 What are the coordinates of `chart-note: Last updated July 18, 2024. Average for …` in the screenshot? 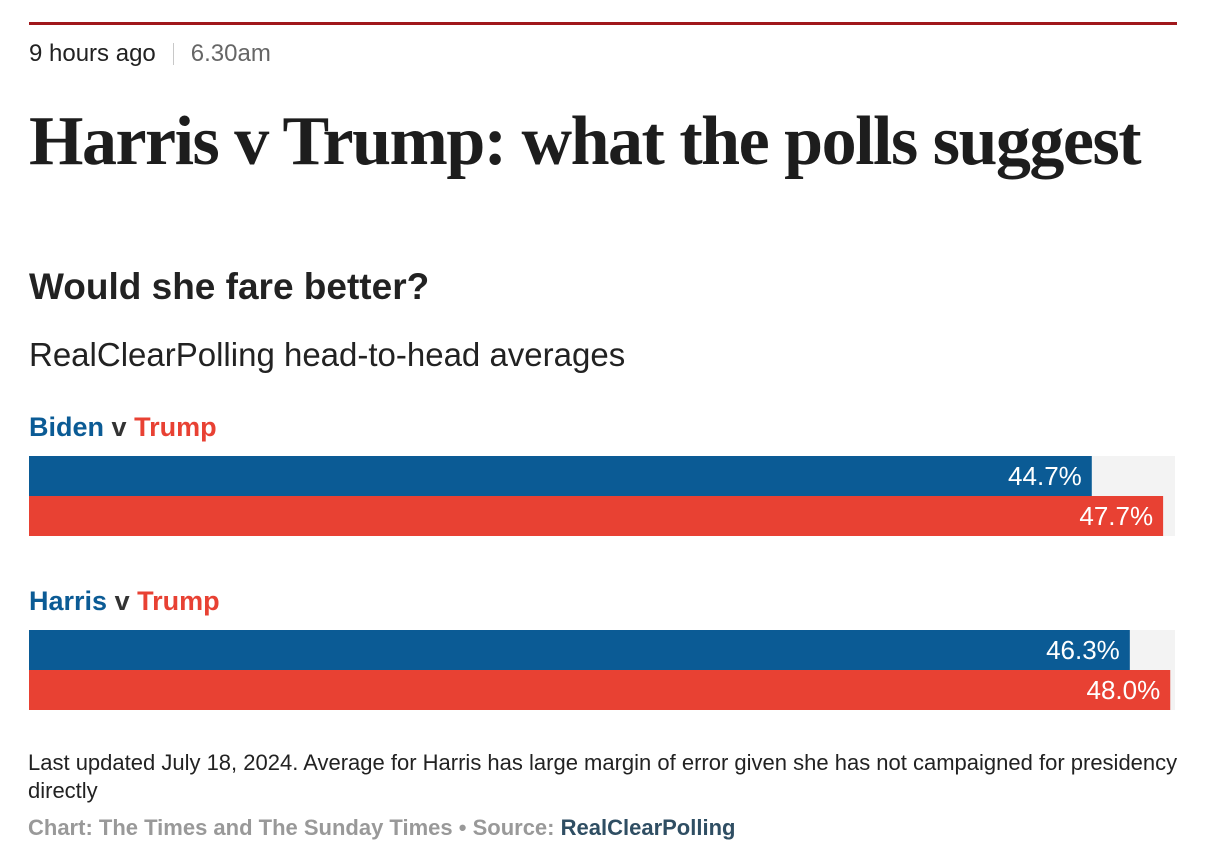 It's located at (603, 776).